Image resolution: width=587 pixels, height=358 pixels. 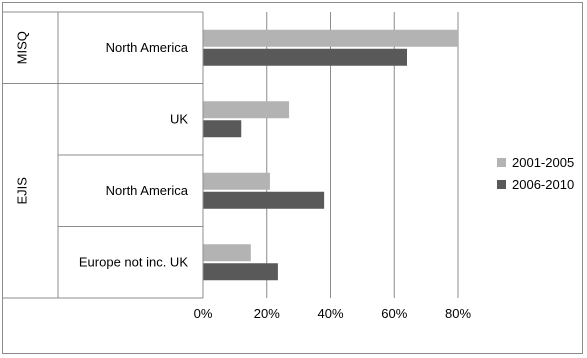 I want to click on legend-label: 2001-2005, so click(x=543, y=162).